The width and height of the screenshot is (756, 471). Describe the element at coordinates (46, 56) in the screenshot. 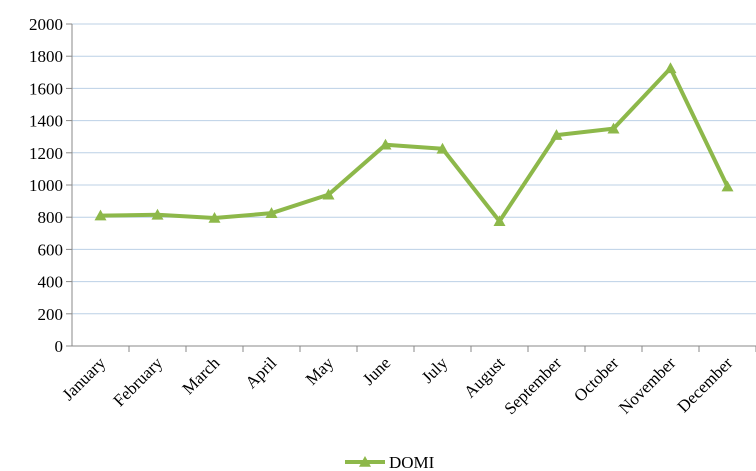

I see `y-tick-label: 1800` at that location.